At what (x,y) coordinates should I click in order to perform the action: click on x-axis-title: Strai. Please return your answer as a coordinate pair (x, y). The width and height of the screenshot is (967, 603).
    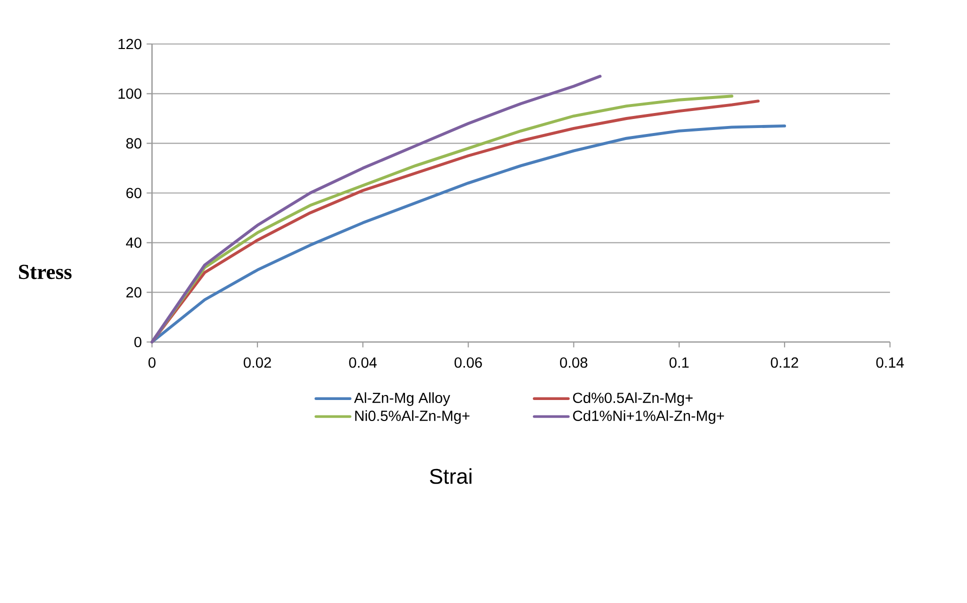
    Looking at the image, I should click on (451, 476).